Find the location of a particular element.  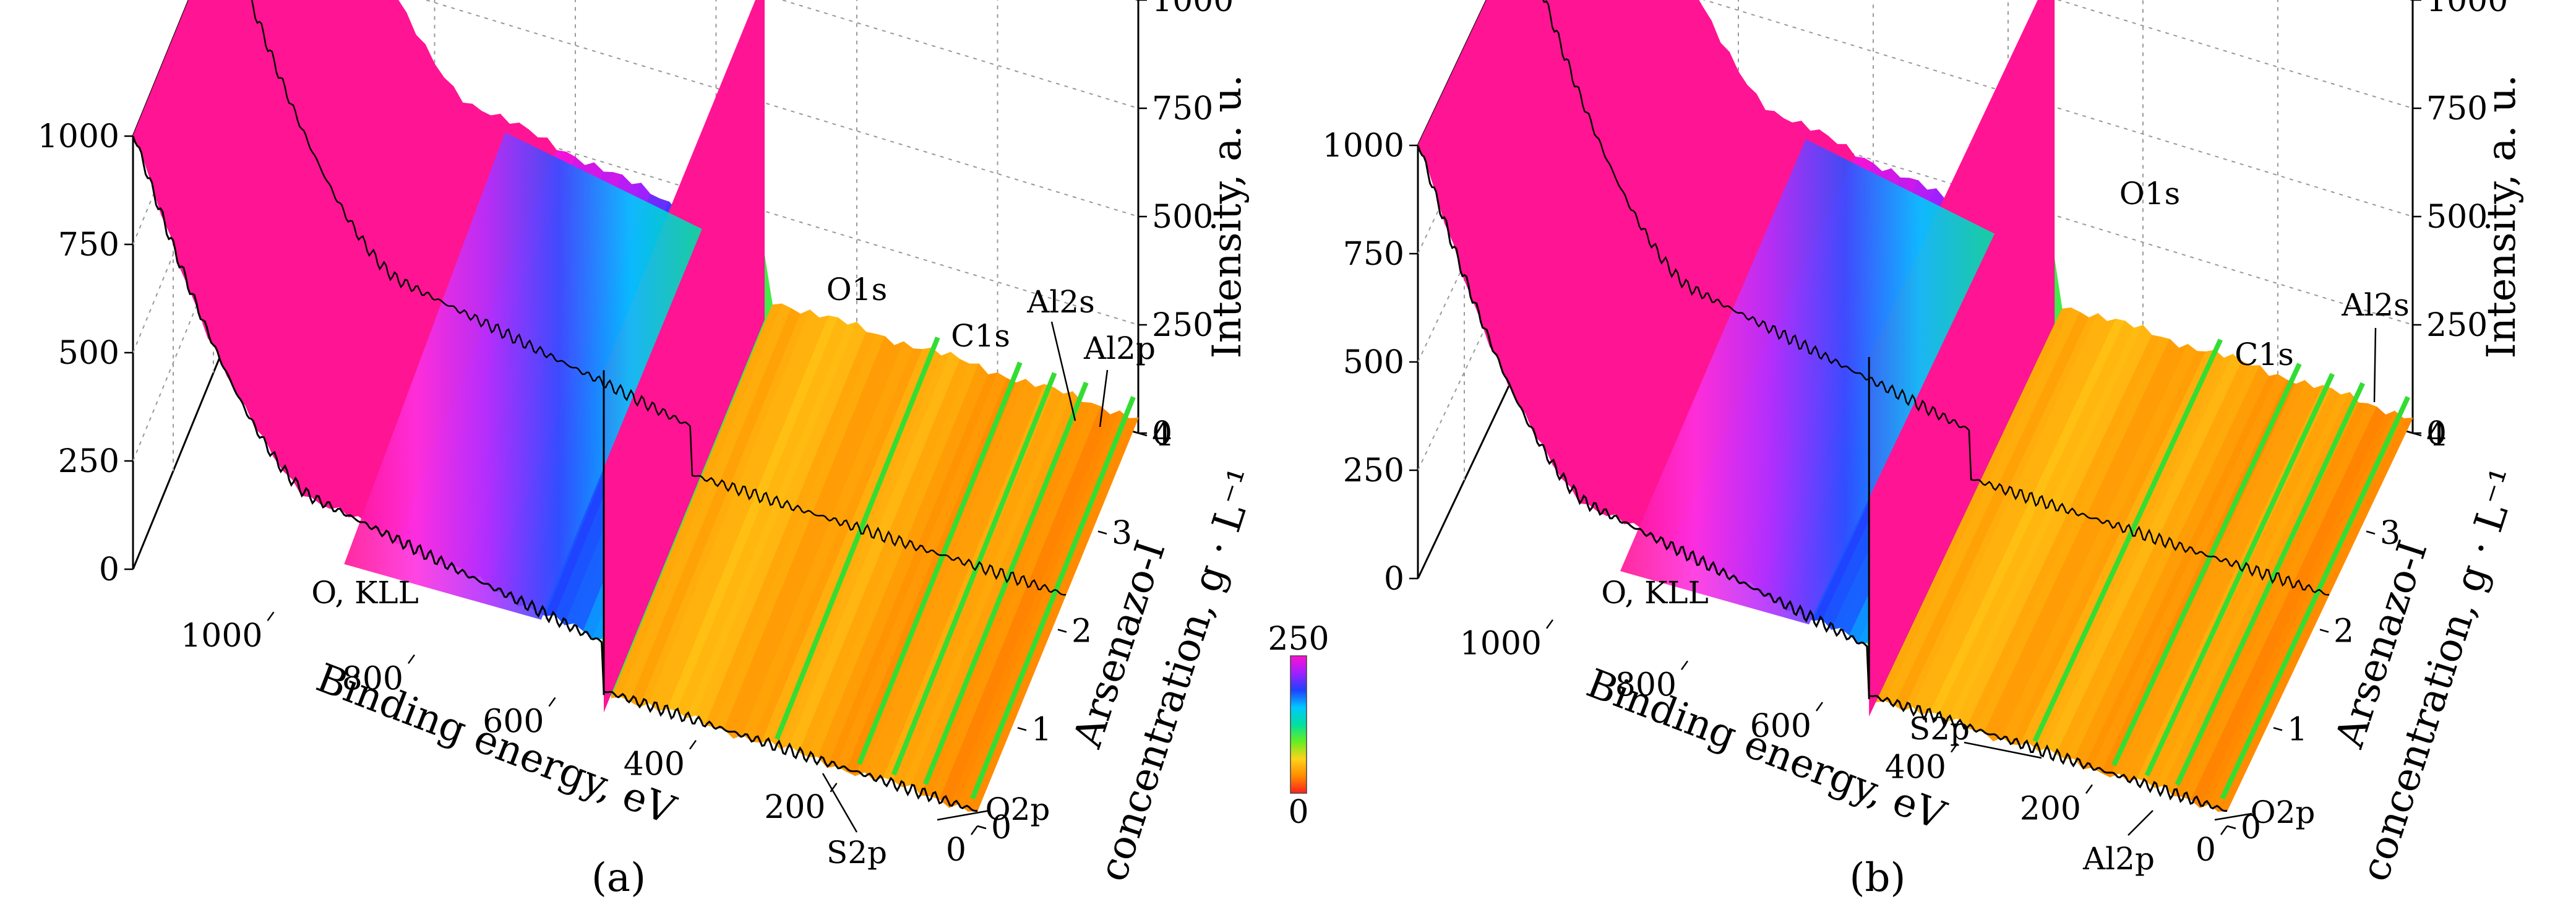

z-tick-label-right: 0 is located at coordinates (1162, 433).